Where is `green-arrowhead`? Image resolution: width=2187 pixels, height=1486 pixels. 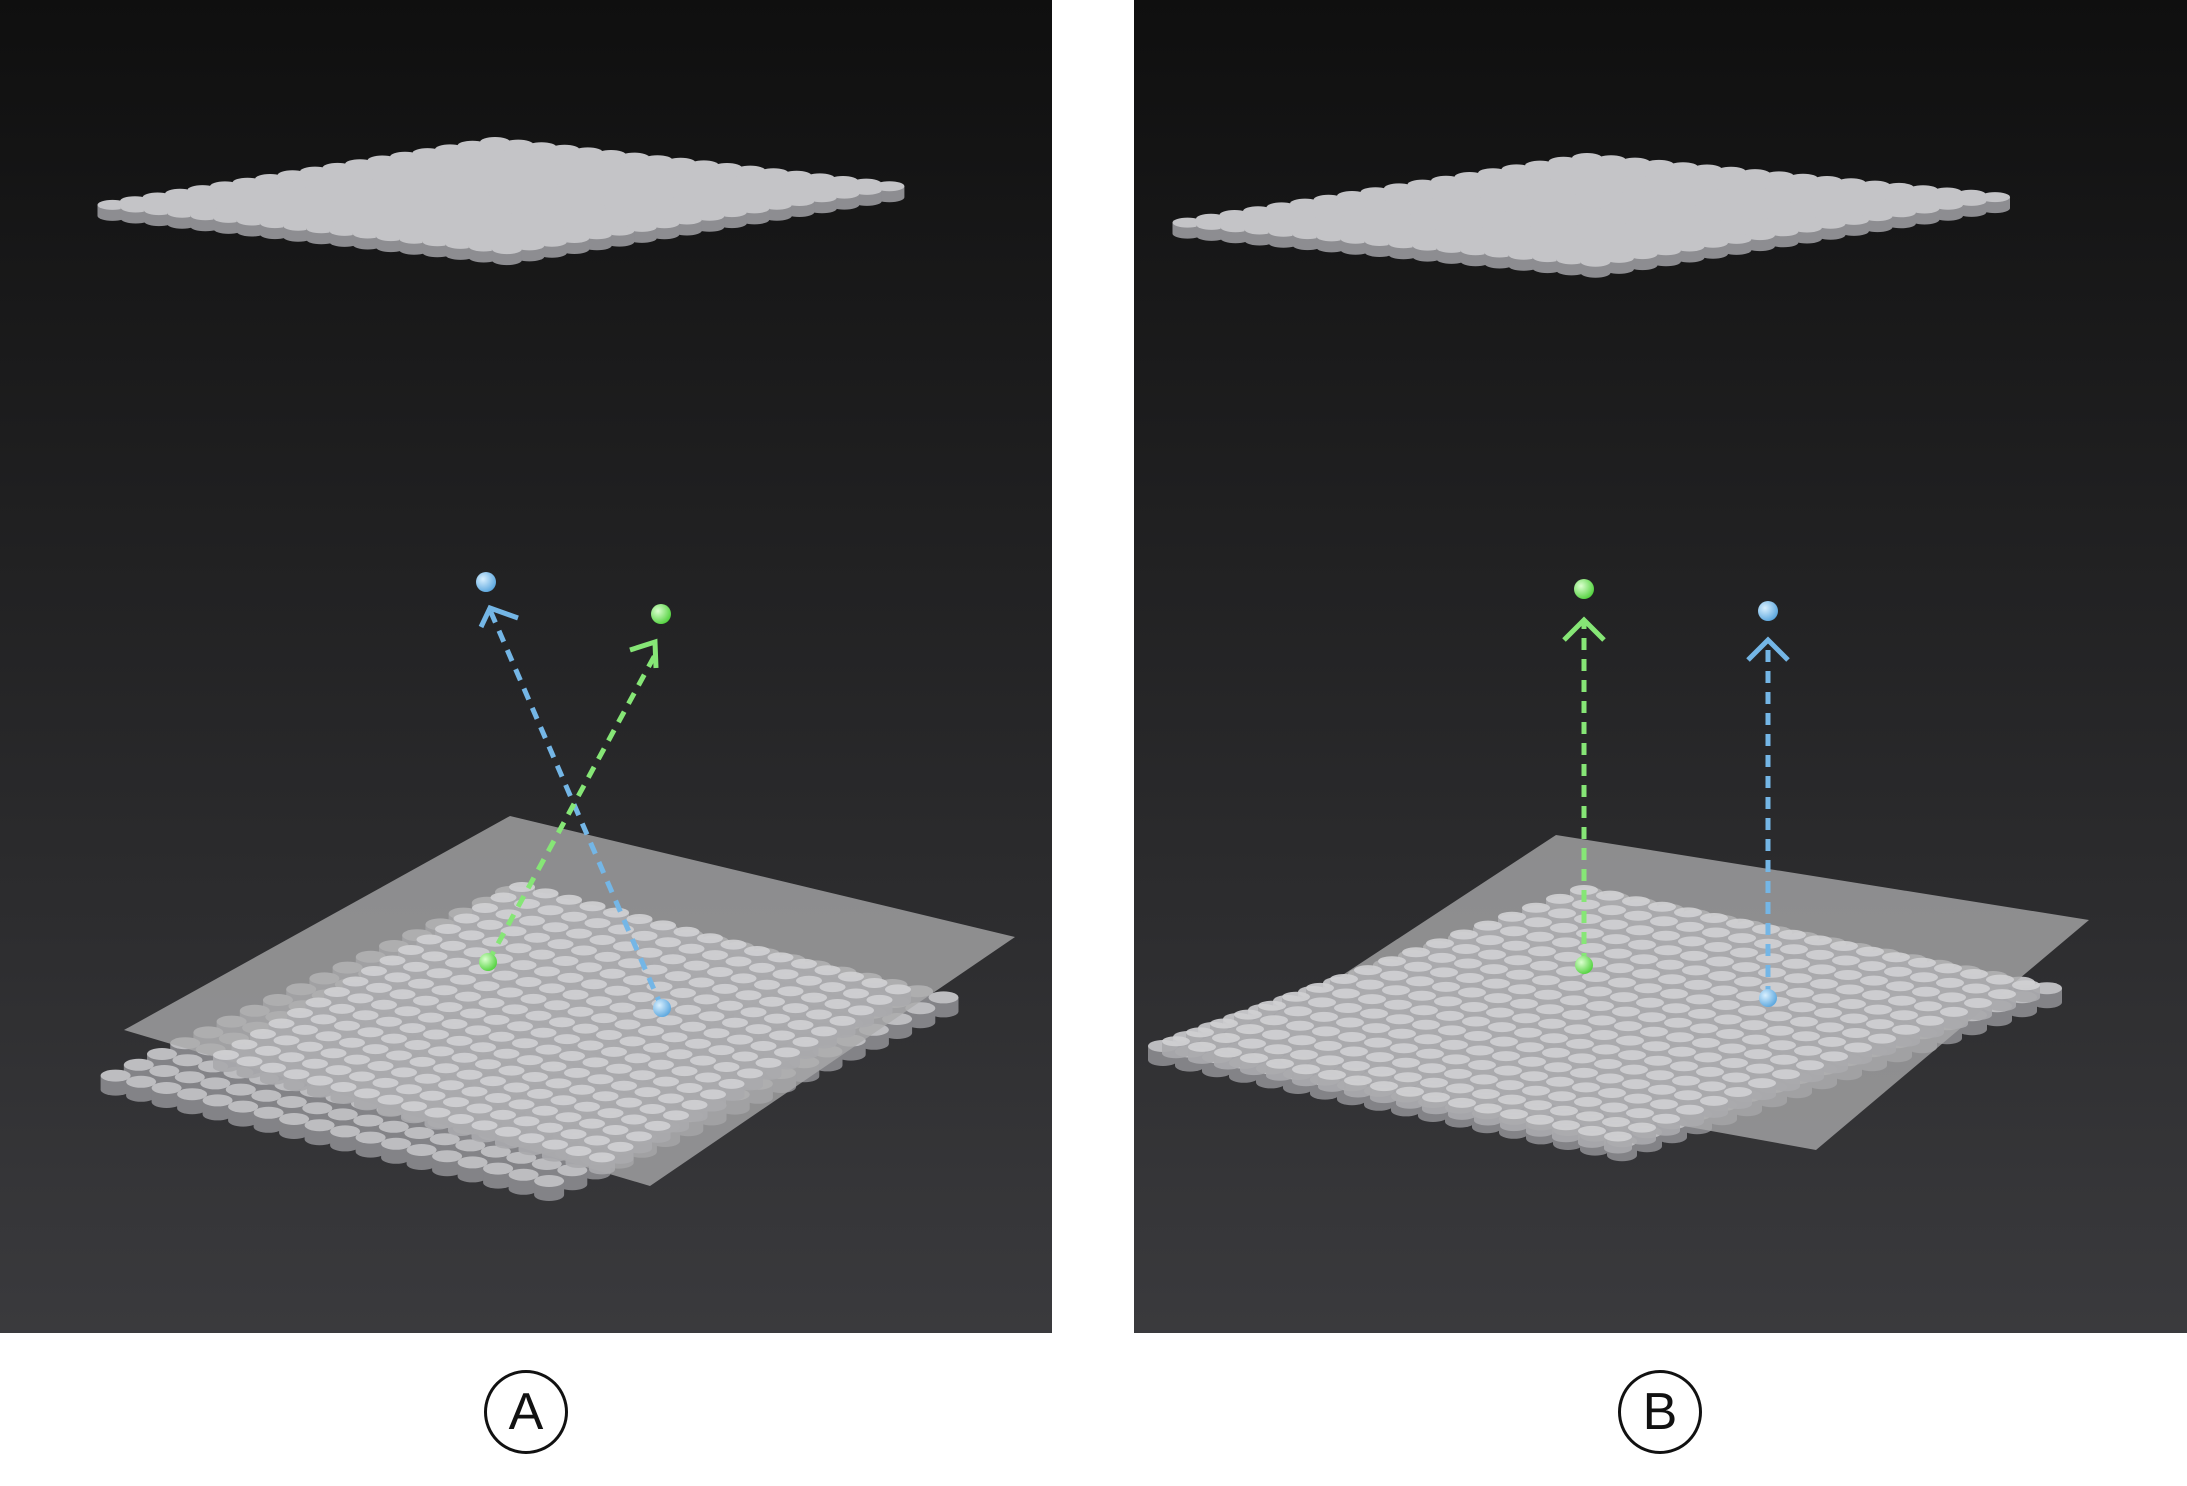 green-arrowhead is located at coordinates (644, 653).